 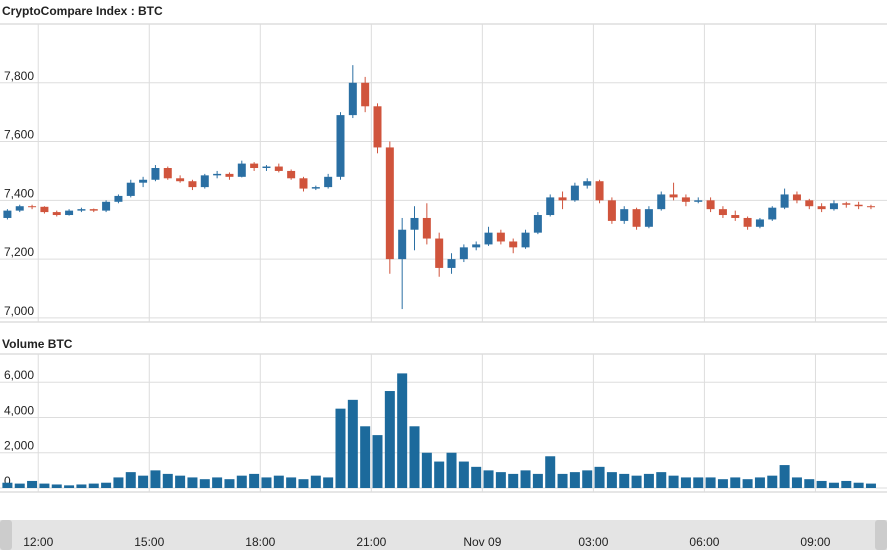 I want to click on x-tick-label: Nov 09, so click(x=482, y=542).